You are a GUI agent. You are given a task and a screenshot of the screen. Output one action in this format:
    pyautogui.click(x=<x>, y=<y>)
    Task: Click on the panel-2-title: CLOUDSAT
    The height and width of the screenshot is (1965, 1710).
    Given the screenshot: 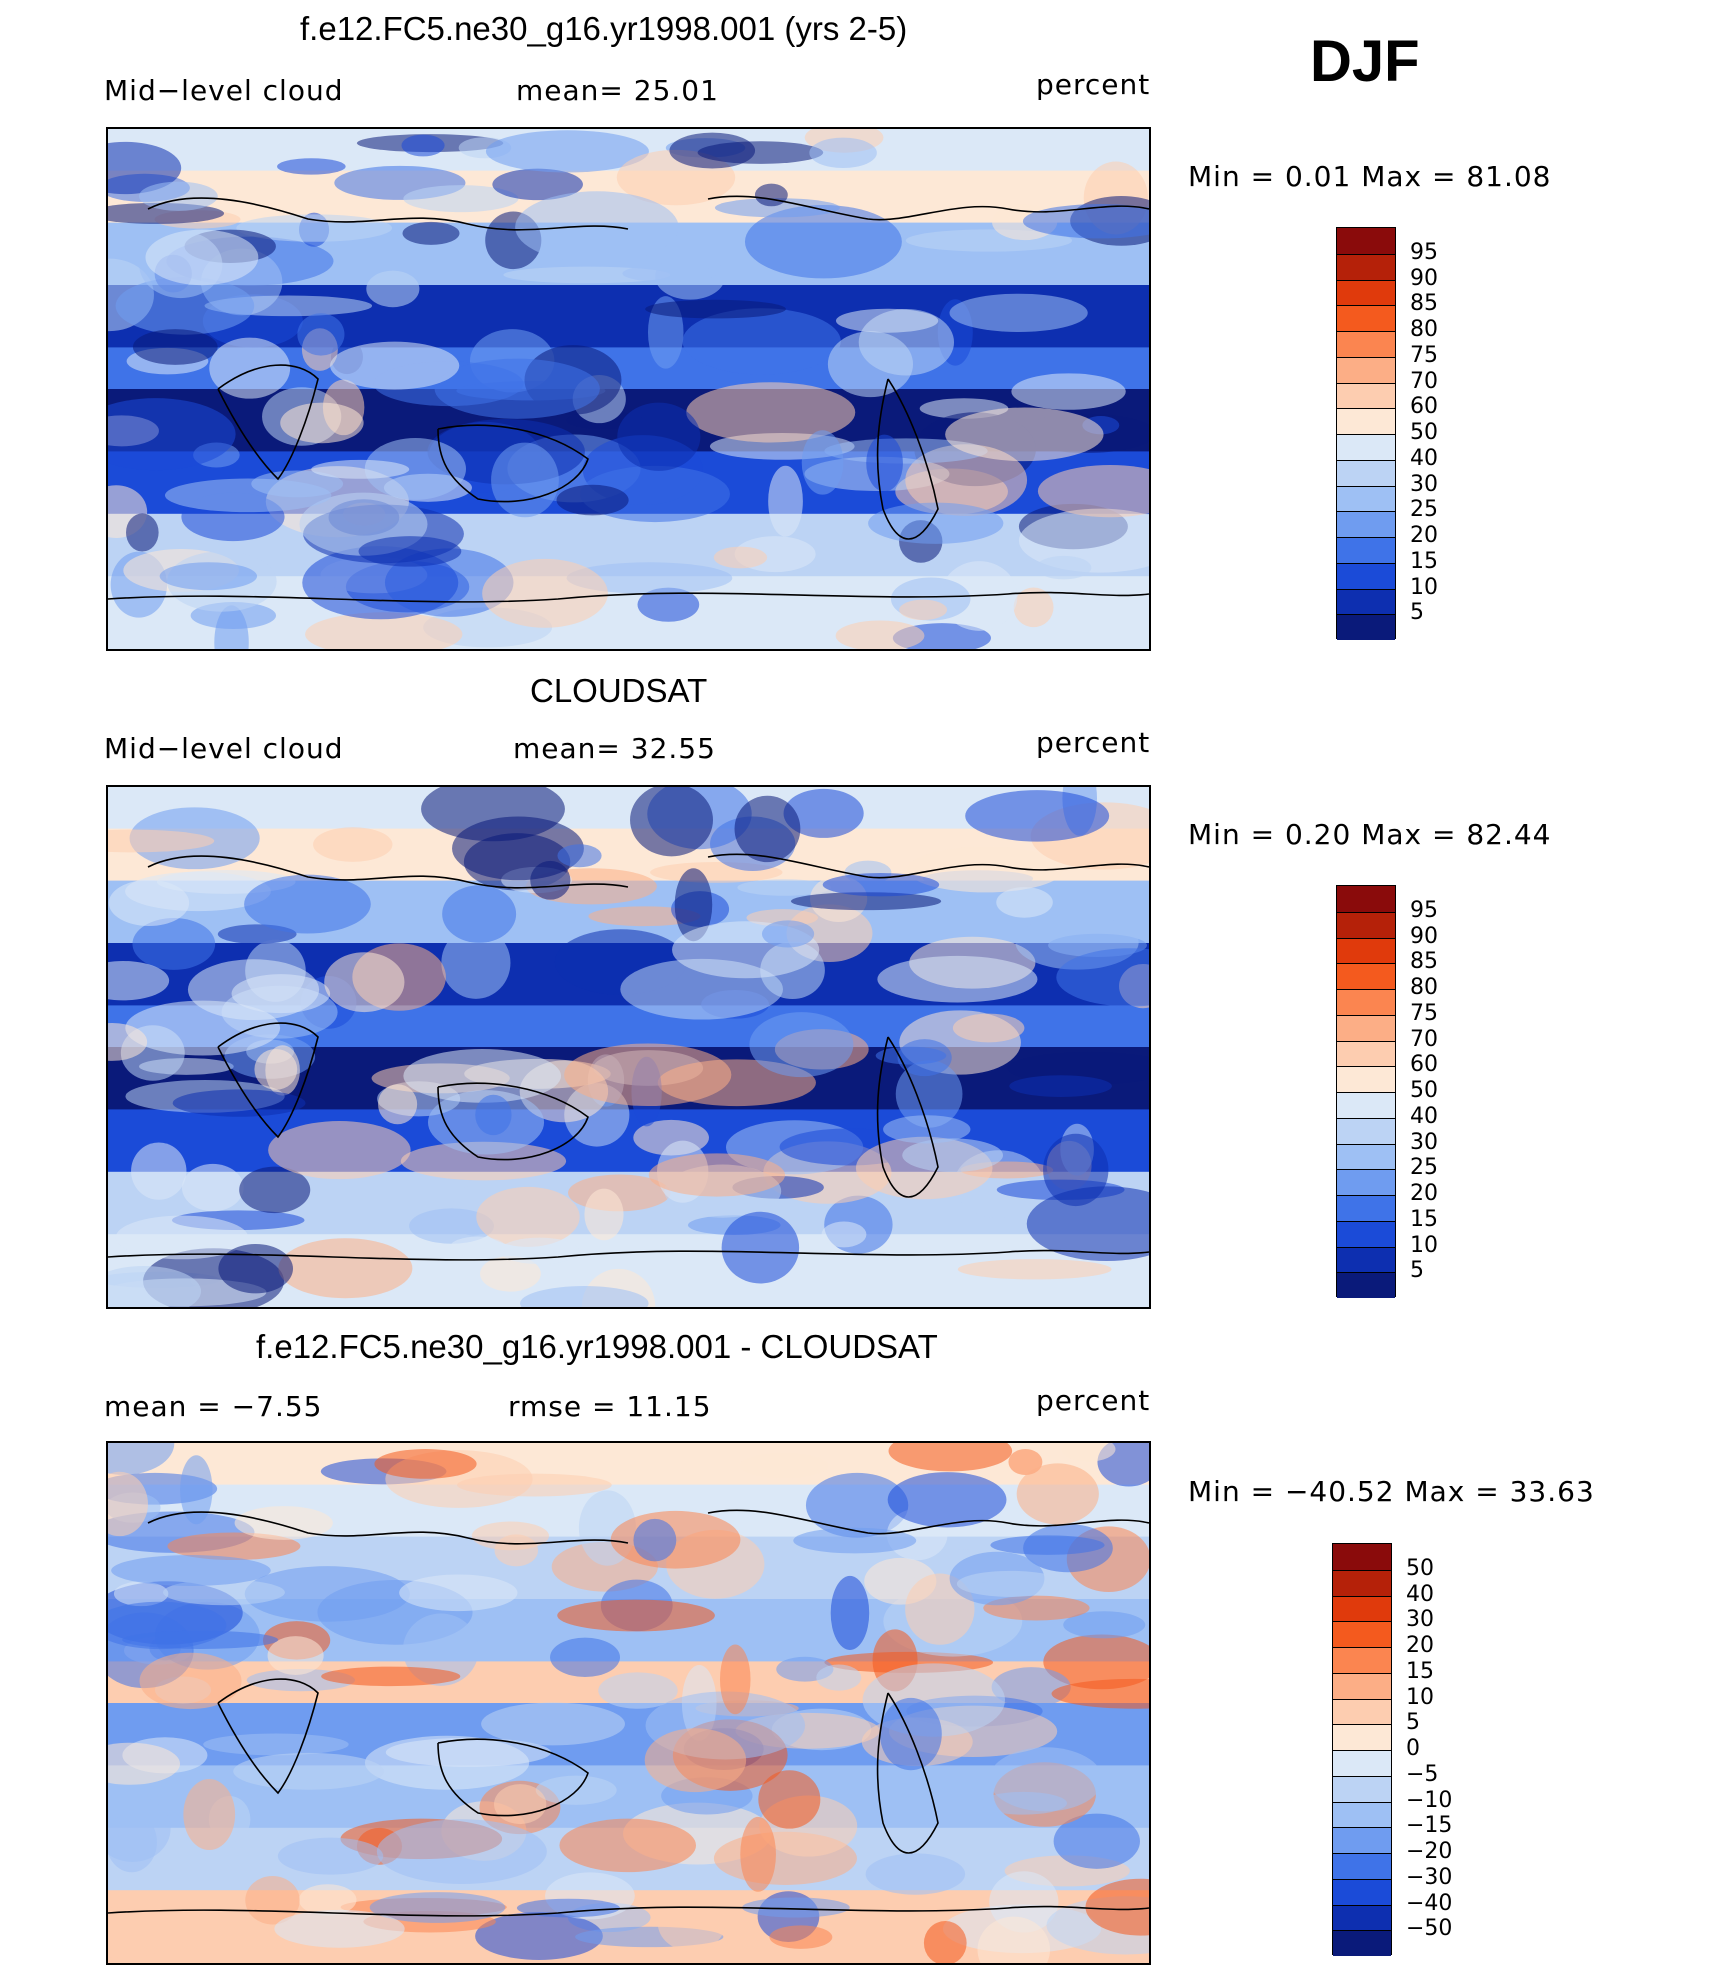 What is the action you would take?
    pyautogui.click(x=619, y=690)
    